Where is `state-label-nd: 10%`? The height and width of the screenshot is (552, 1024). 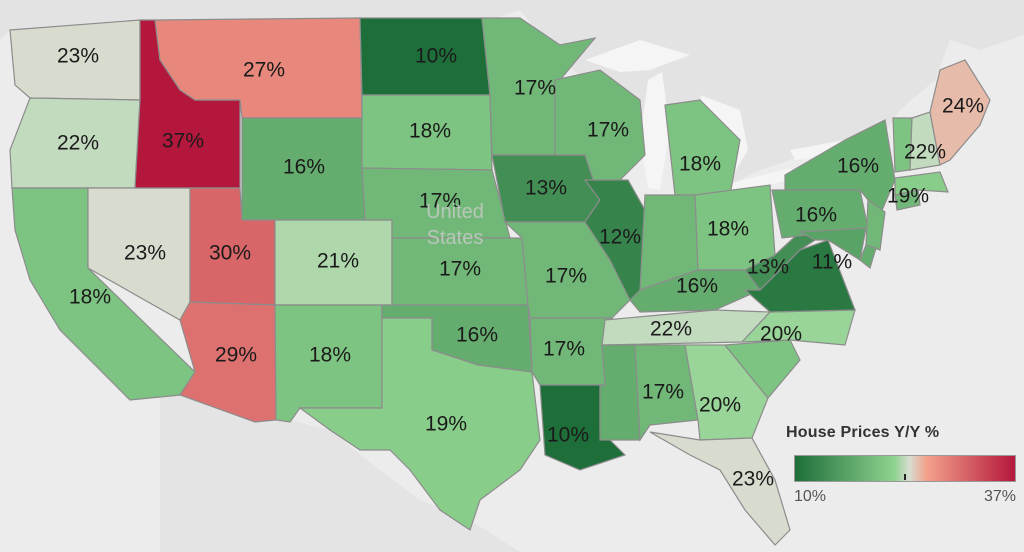 state-label-nd: 10% is located at coordinates (436, 56).